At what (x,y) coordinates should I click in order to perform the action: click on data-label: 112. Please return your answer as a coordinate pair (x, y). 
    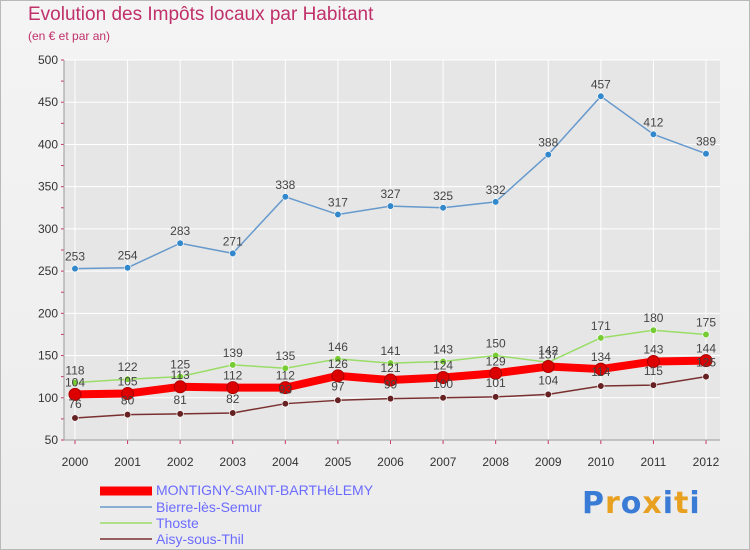
    Looking at the image, I should click on (232, 376).